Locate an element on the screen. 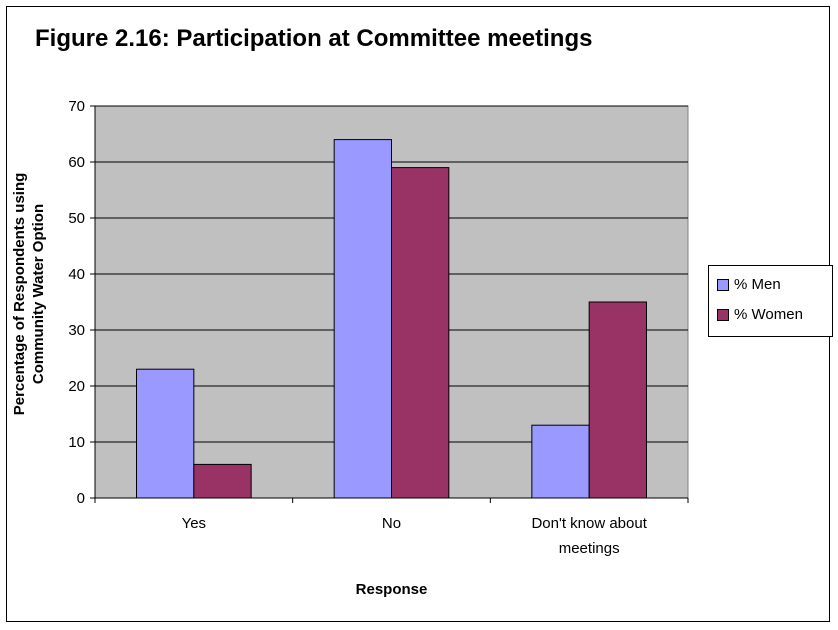 The image size is (838, 630). y-axis-title-line: Community Water Option is located at coordinates (38, 294).